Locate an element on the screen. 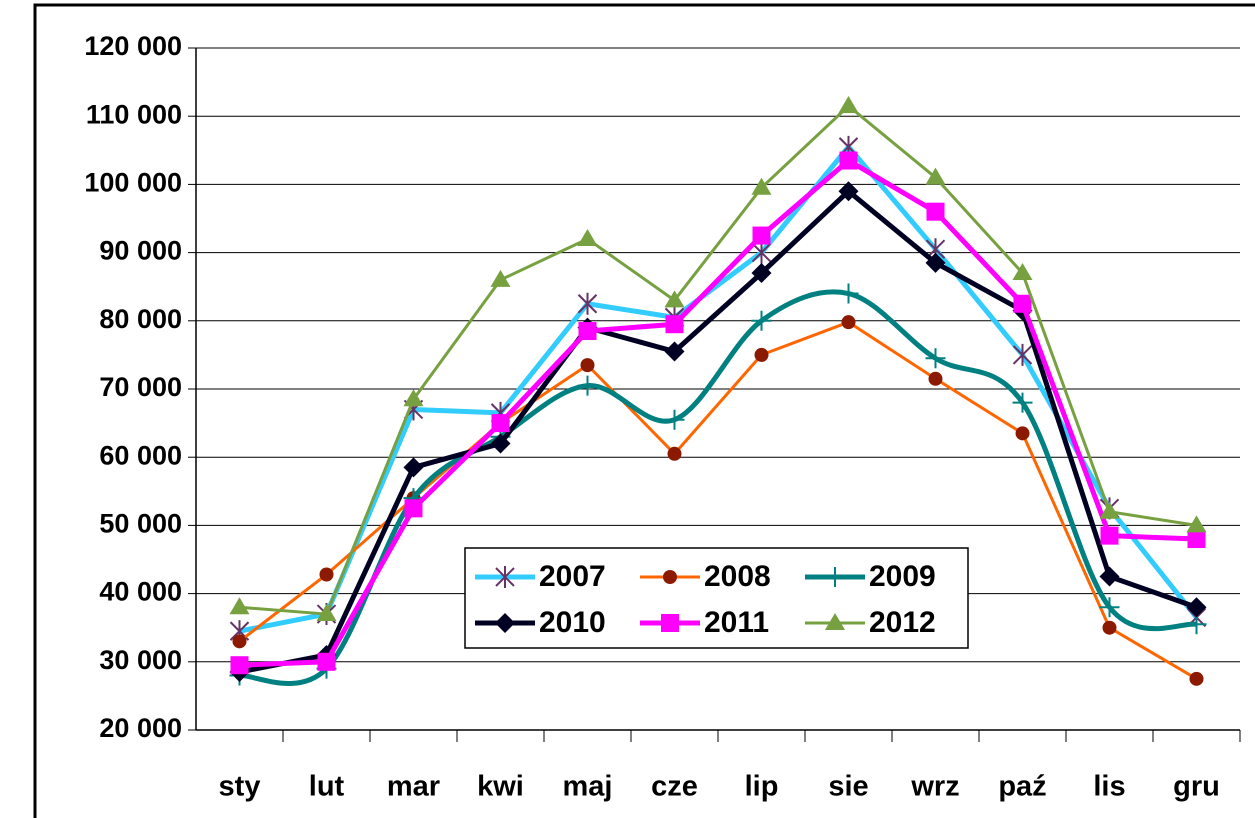 The image size is (1255, 818). legend: 2007 2008 2009 2010 2011 2012 is located at coordinates (716, 598).